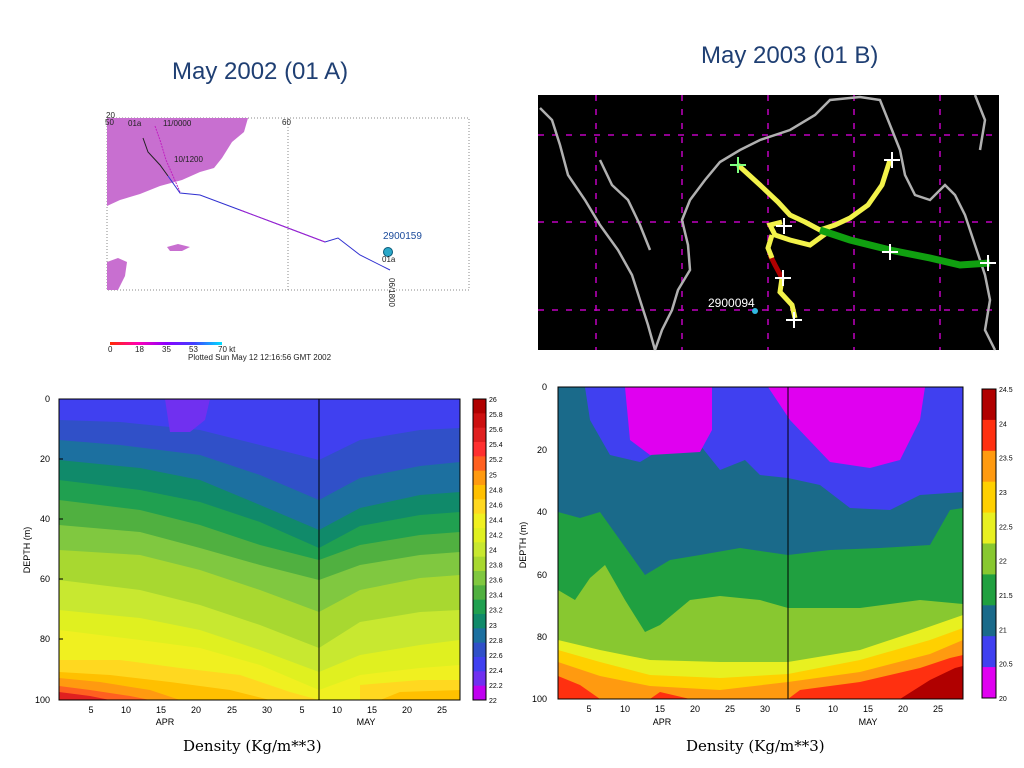 Image resolution: width=1024 pixels, height=768 pixels. Describe the element at coordinates (177, 123) in the screenshot. I see `map-a-time-label-1: 11/0000` at that location.